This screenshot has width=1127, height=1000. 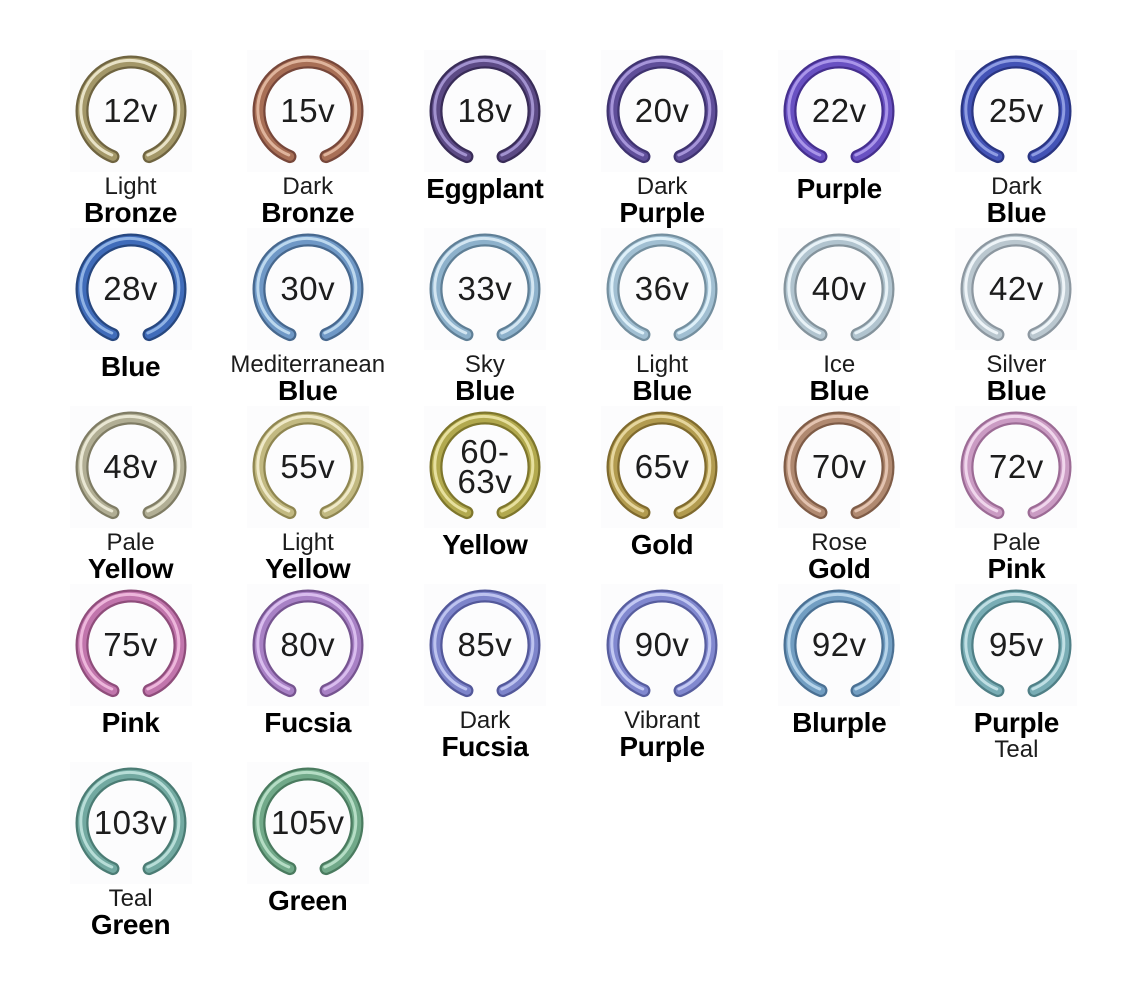 What do you see at coordinates (662, 545) in the screenshot?
I see `color-name-label: Gold` at bounding box center [662, 545].